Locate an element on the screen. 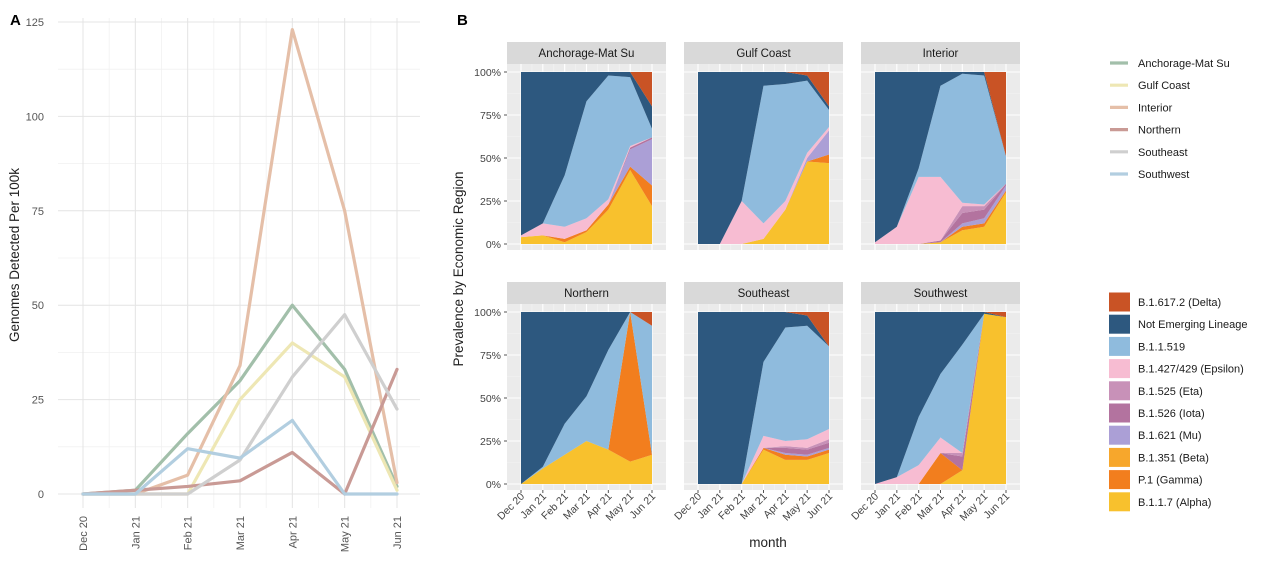  facet-anchorage-mat-su: Anchorage-Mat Su 0% 25% 50% 75% 100% is located at coordinates (570, 146).